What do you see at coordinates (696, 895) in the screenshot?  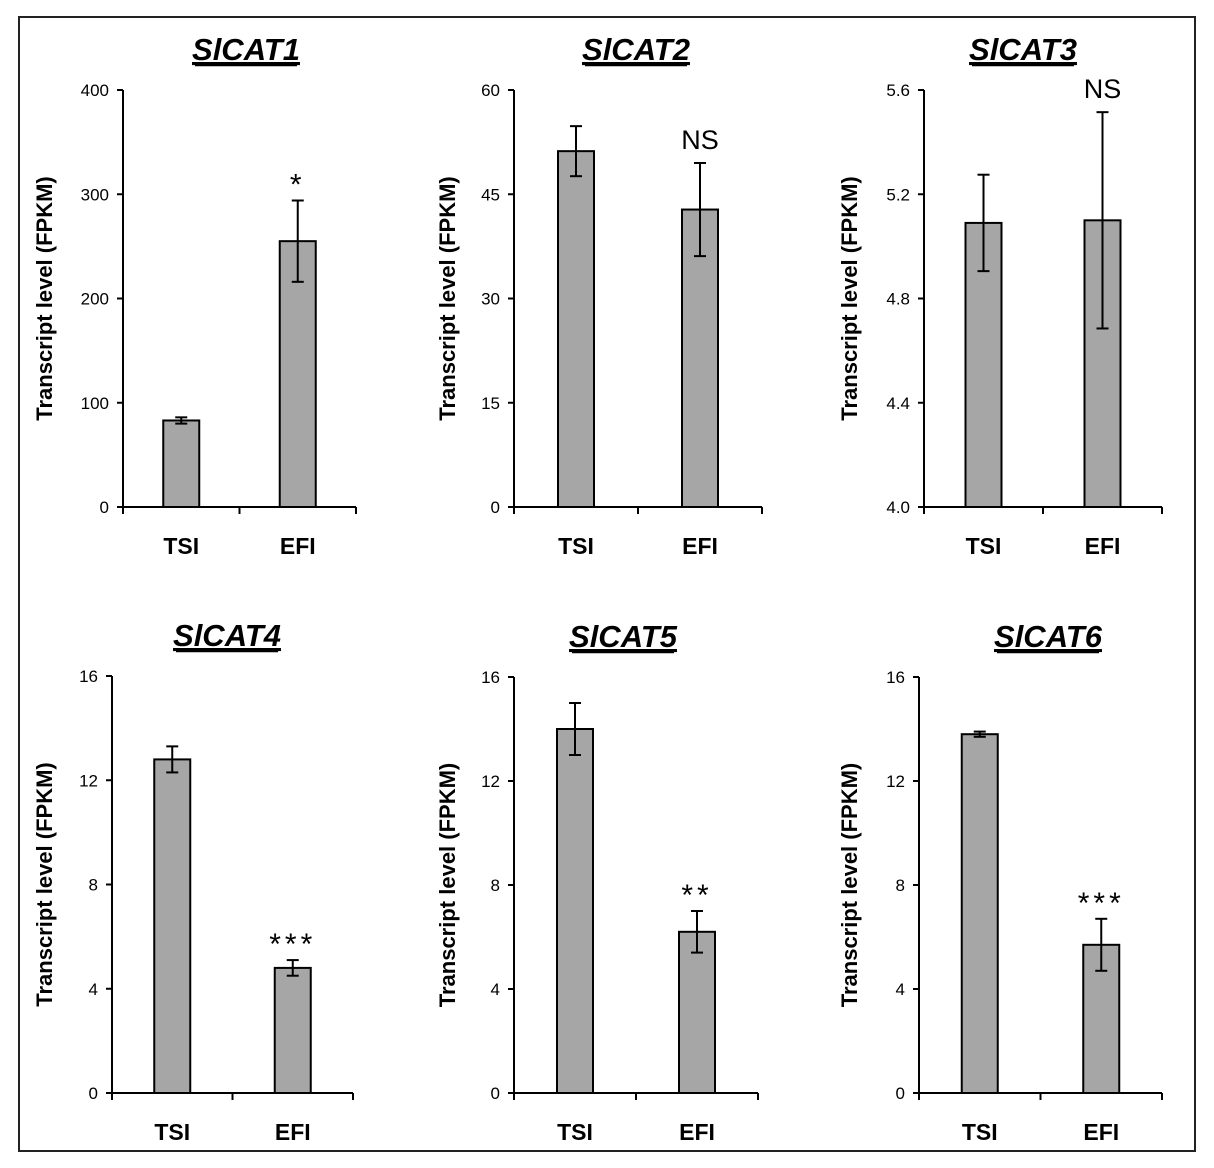 I see `significance-label: **` at bounding box center [696, 895].